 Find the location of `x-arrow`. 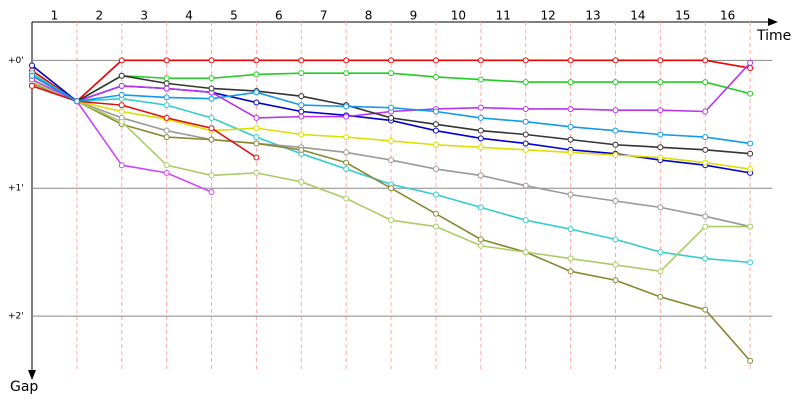

x-arrow is located at coordinates (773, 22).